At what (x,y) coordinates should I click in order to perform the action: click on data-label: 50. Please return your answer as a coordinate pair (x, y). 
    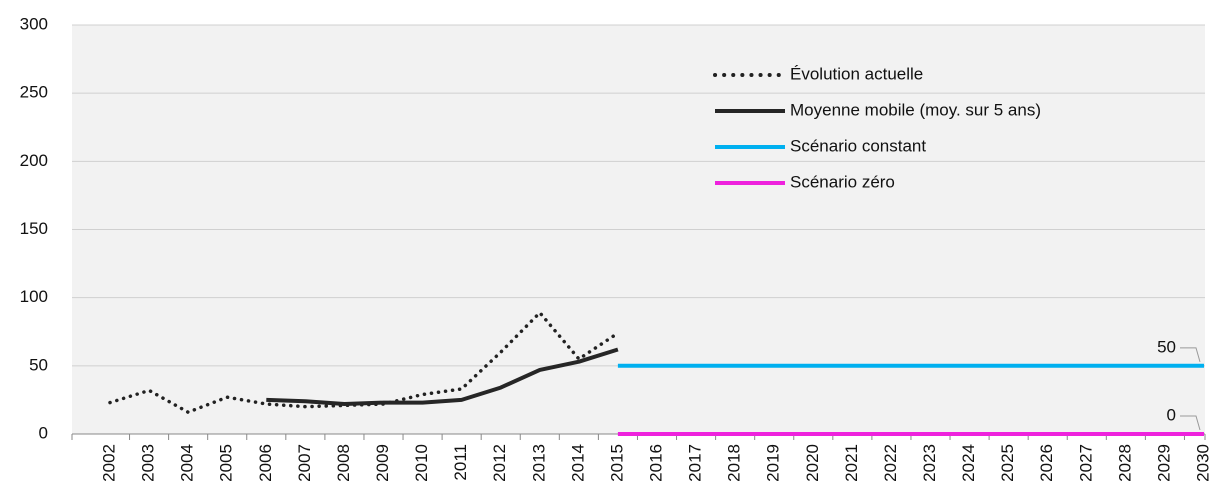
    Looking at the image, I should click on (1166, 346).